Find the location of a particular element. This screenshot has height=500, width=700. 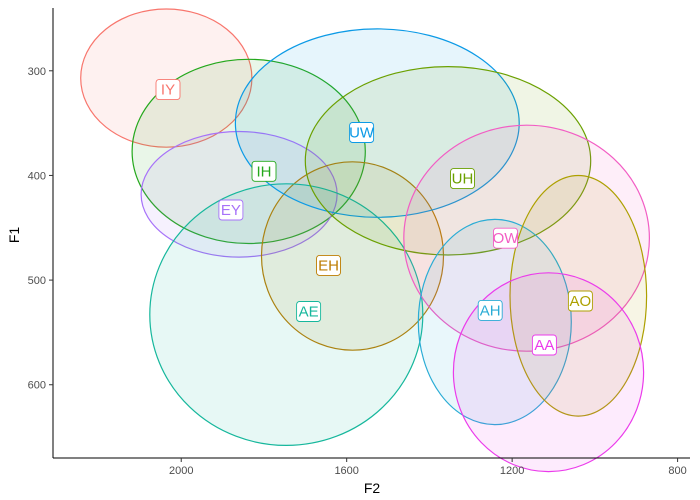

ellipse-ah is located at coordinates (494, 322).